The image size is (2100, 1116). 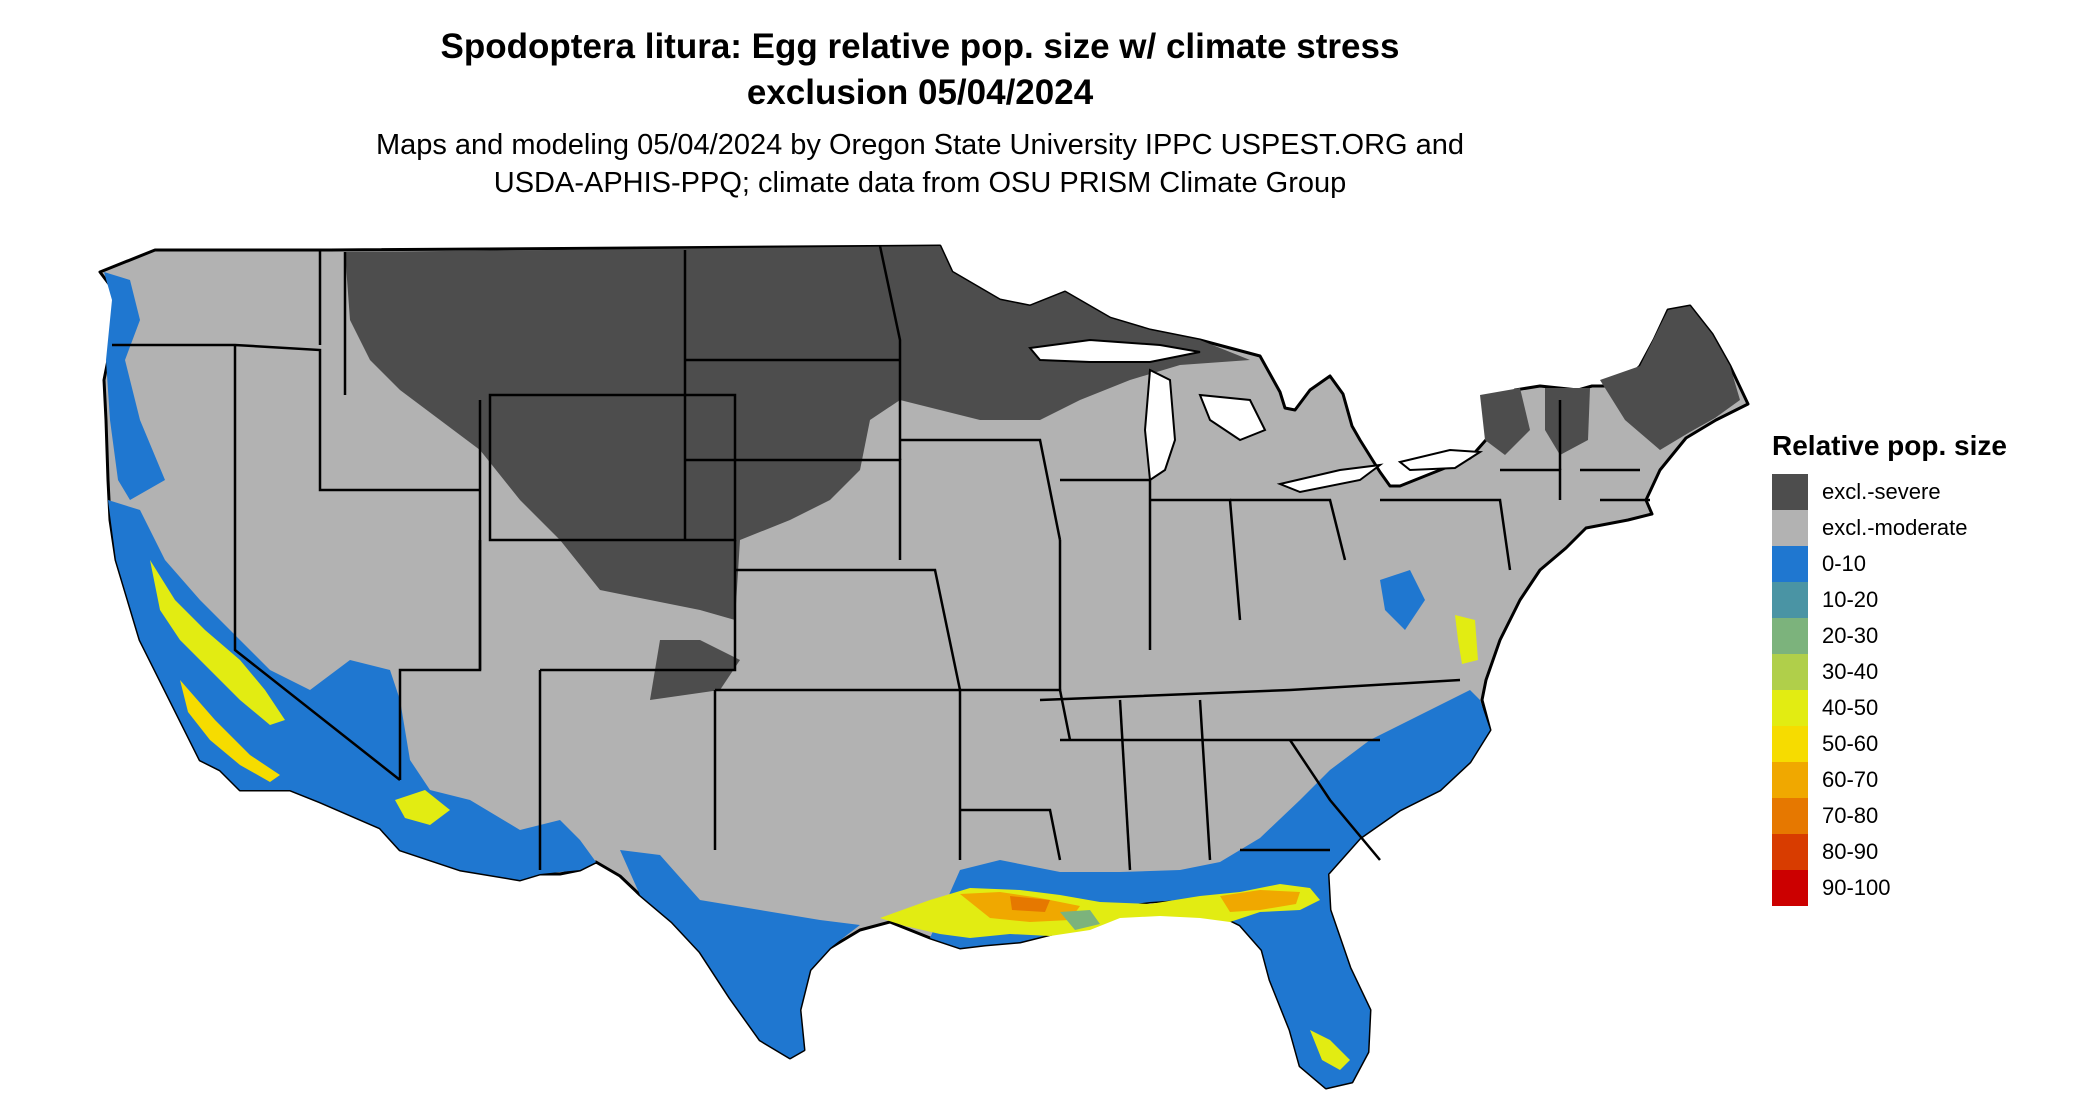 What do you see at coordinates (1850, 707) in the screenshot?
I see `legend-label: 40-50` at bounding box center [1850, 707].